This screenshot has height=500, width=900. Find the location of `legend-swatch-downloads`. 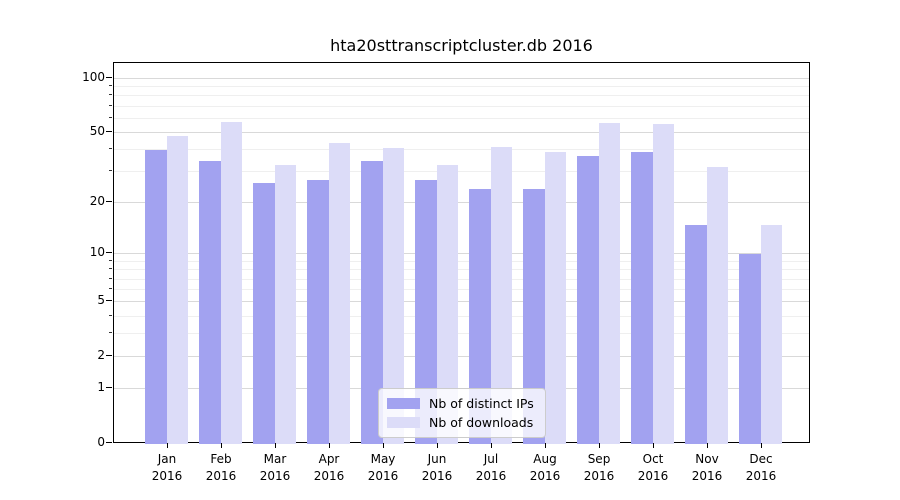

legend-swatch-downloads is located at coordinates (403, 422).